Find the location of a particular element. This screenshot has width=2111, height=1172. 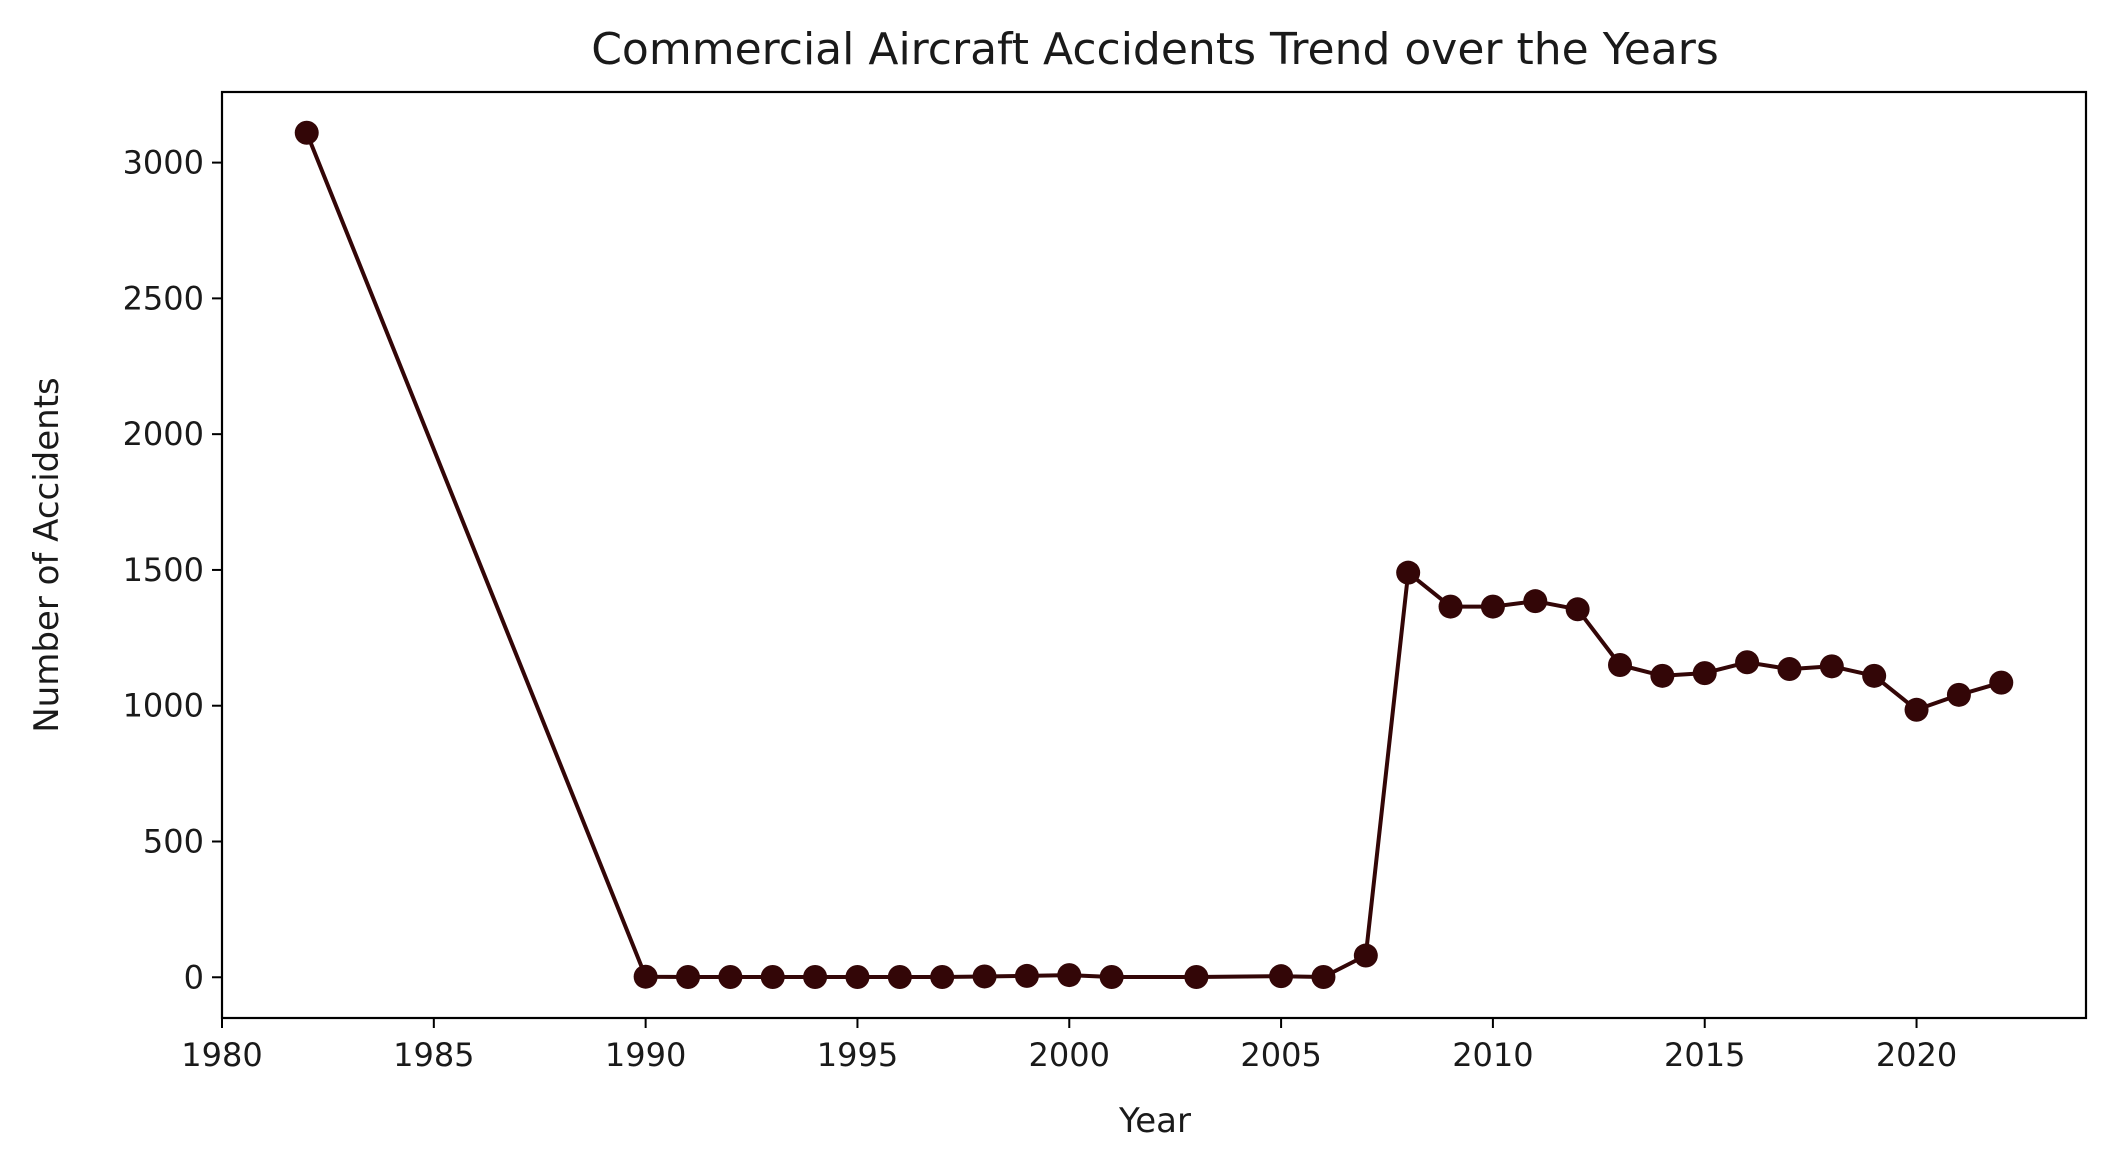

y-axis-label: Number of Accidents is located at coordinates (47, 555).